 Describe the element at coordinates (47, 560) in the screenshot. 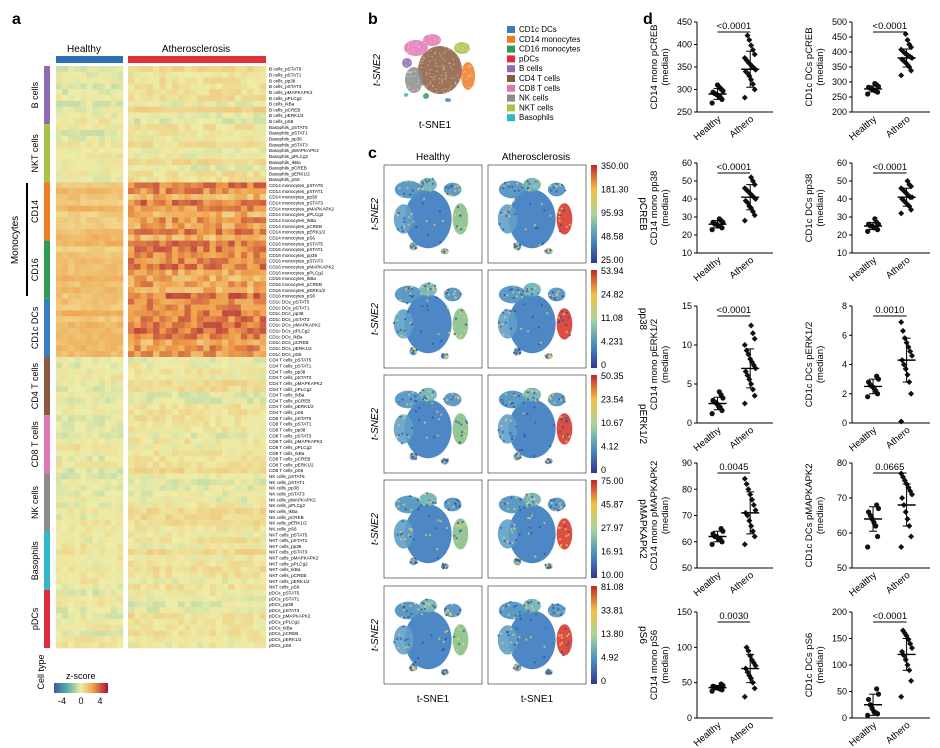

I see `celltype-bar-baso` at that location.